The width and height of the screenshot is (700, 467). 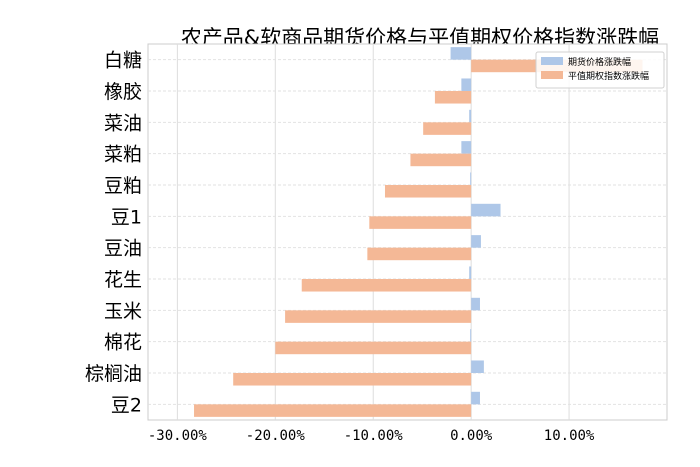 I want to click on legend-label: 期货价格涨跌幅, so click(x=599, y=62).